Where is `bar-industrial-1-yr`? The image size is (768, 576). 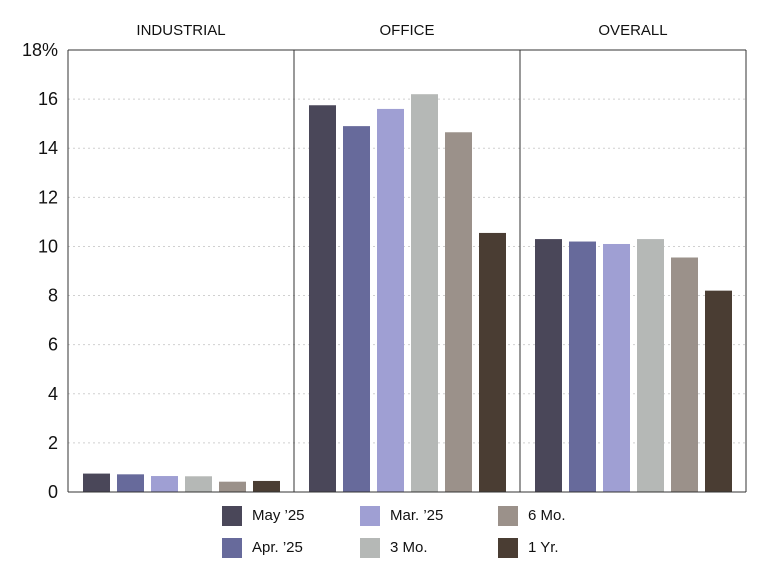 bar-industrial-1-yr is located at coordinates (266, 486).